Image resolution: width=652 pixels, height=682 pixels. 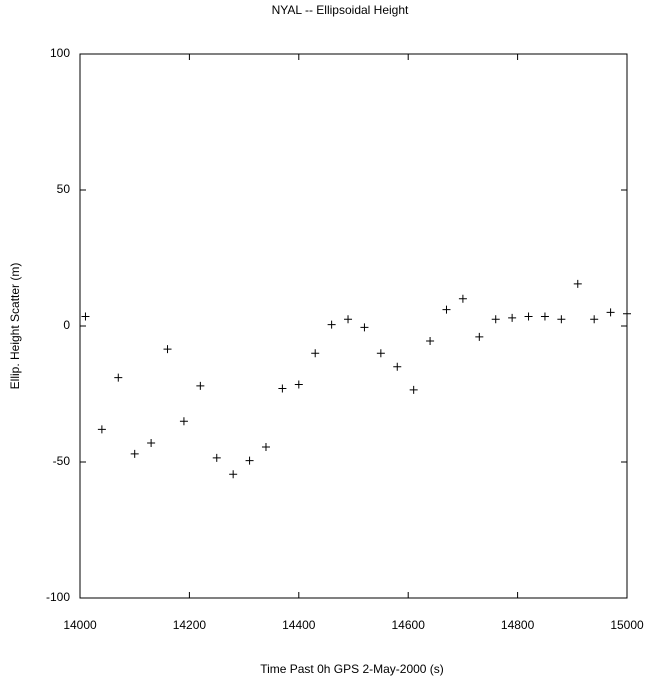 I want to click on y-tick-label: 0, so click(x=66, y=325).